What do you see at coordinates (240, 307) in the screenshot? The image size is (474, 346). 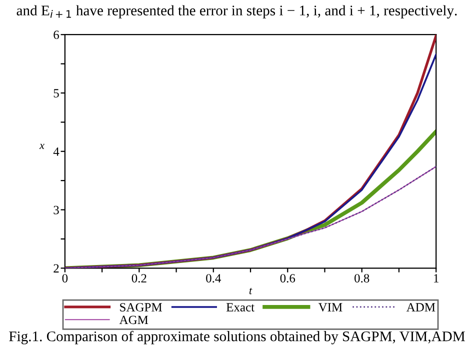 I see `legend-label: Exact` at bounding box center [240, 307].